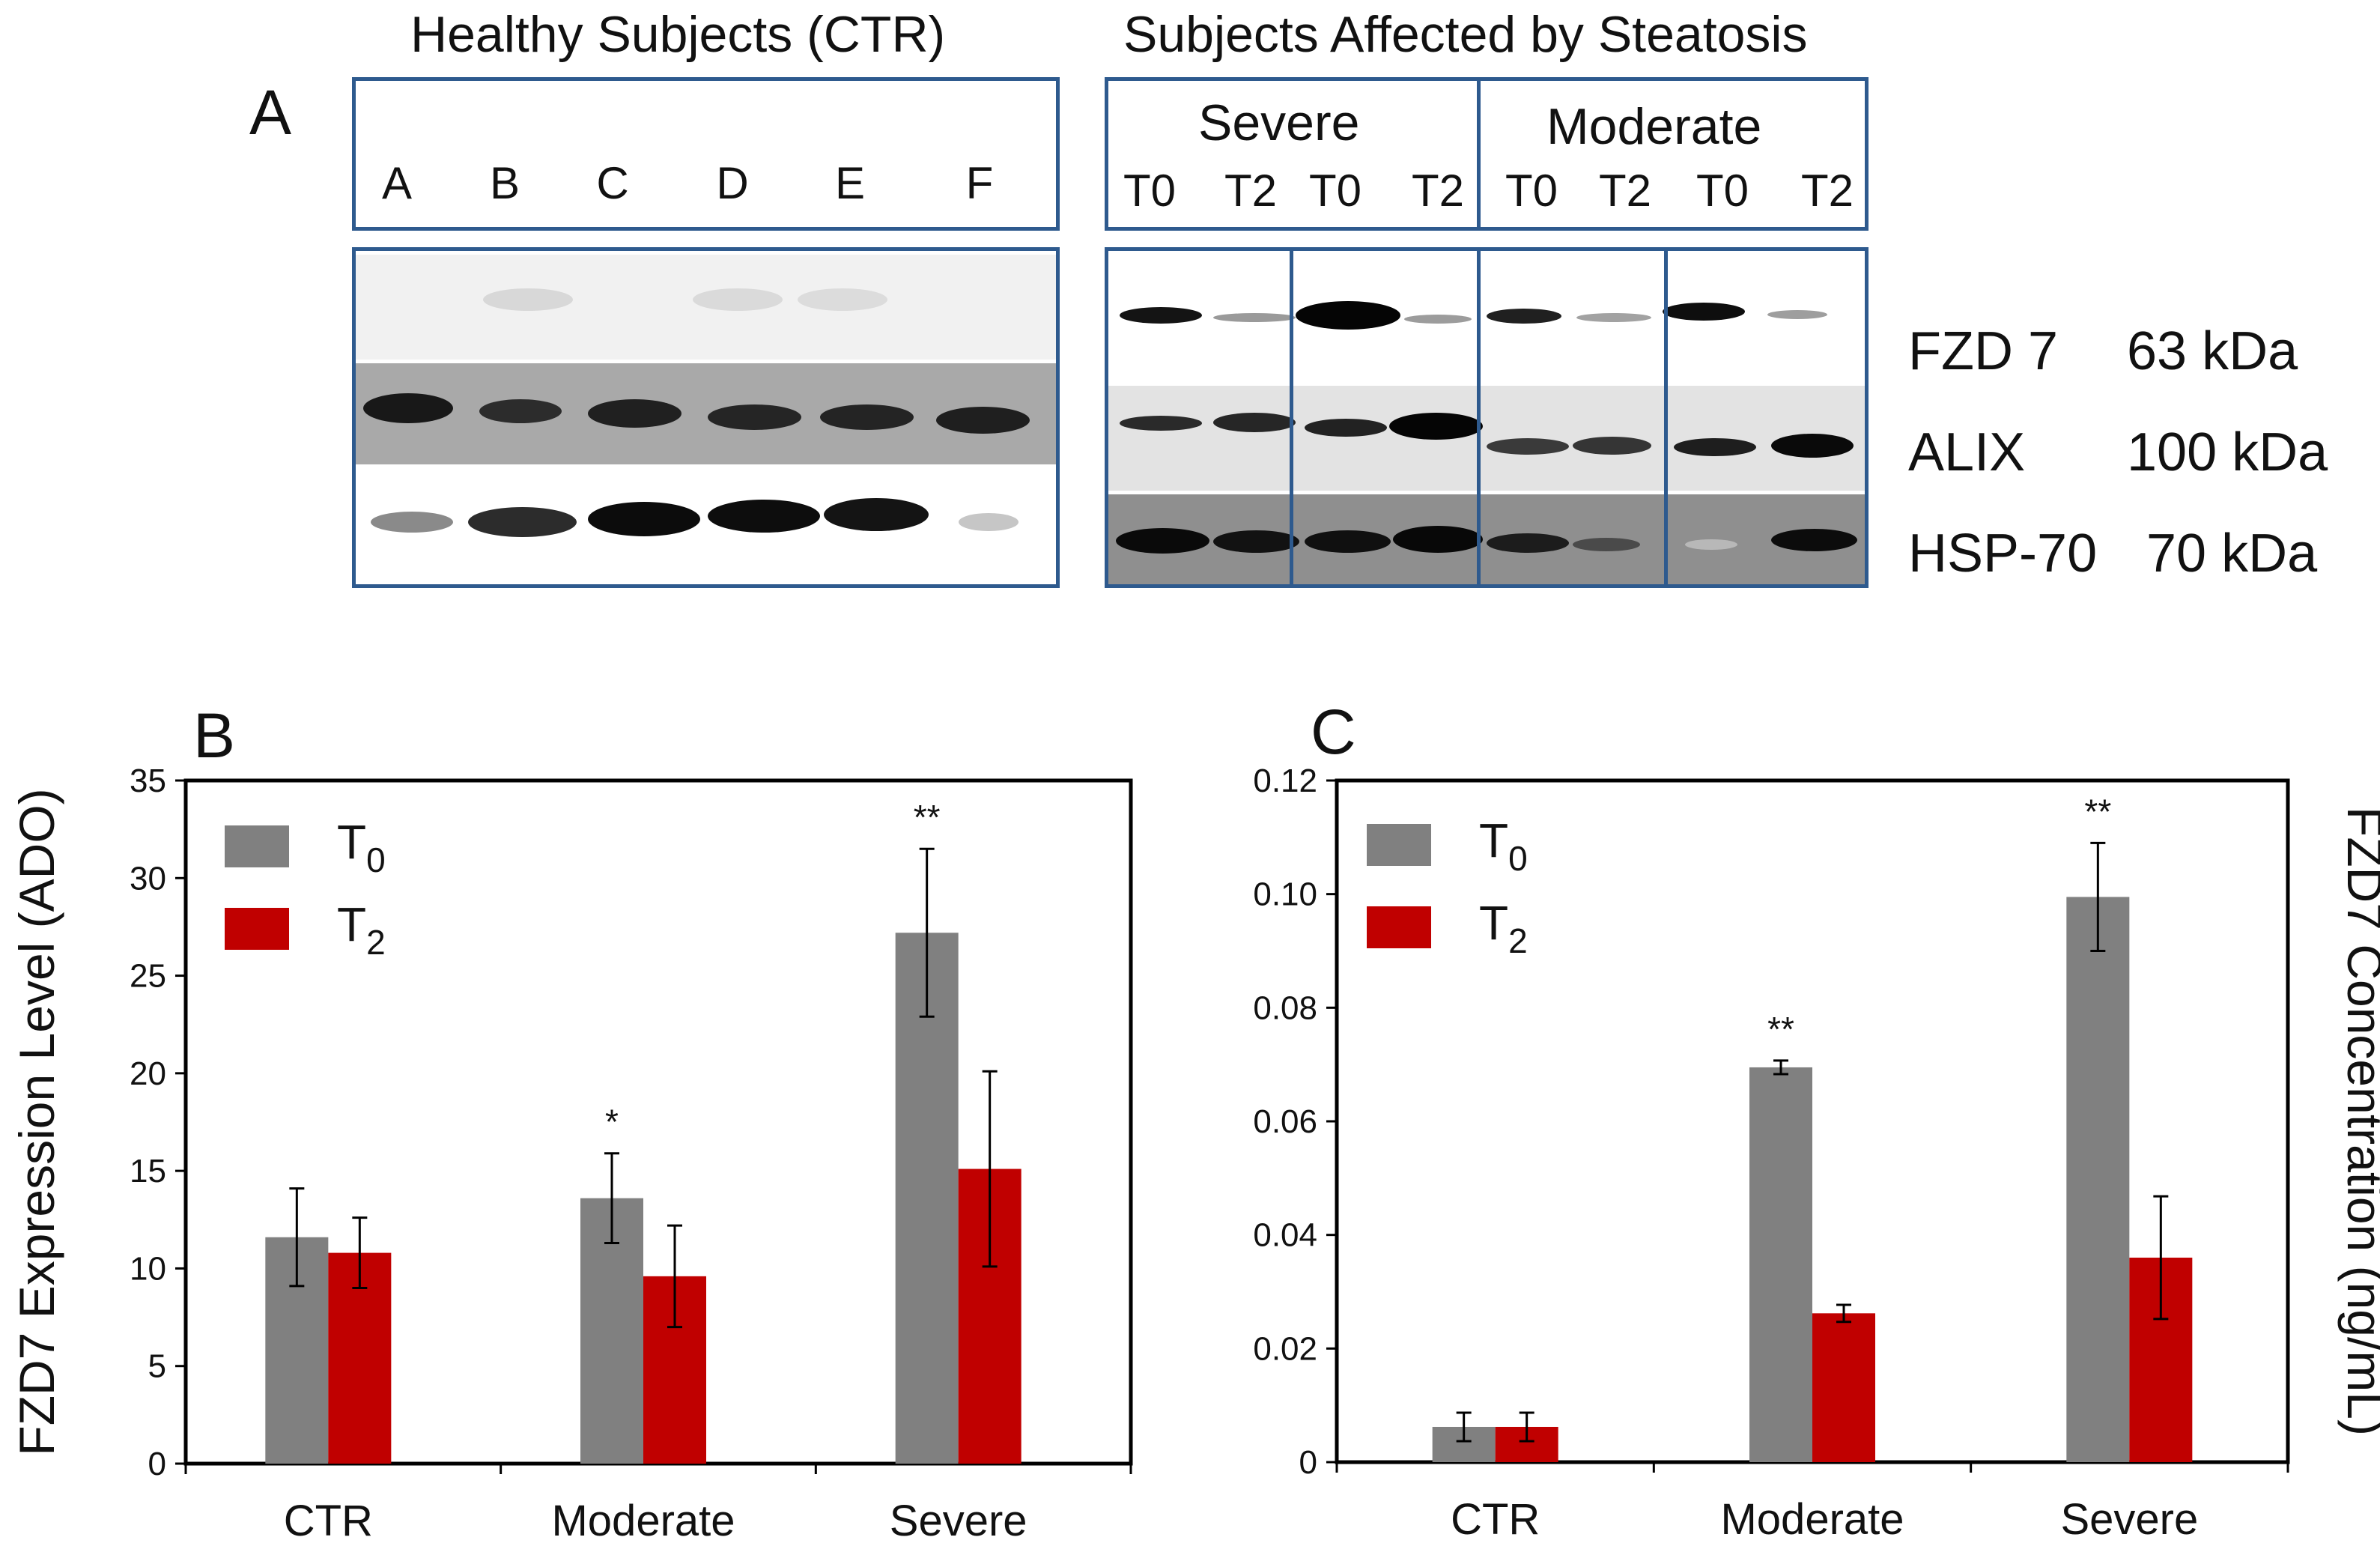 Image resolution: width=2380 pixels, height=1567 pixels. I want to click on ctr-blot-box, so click(706, 417).